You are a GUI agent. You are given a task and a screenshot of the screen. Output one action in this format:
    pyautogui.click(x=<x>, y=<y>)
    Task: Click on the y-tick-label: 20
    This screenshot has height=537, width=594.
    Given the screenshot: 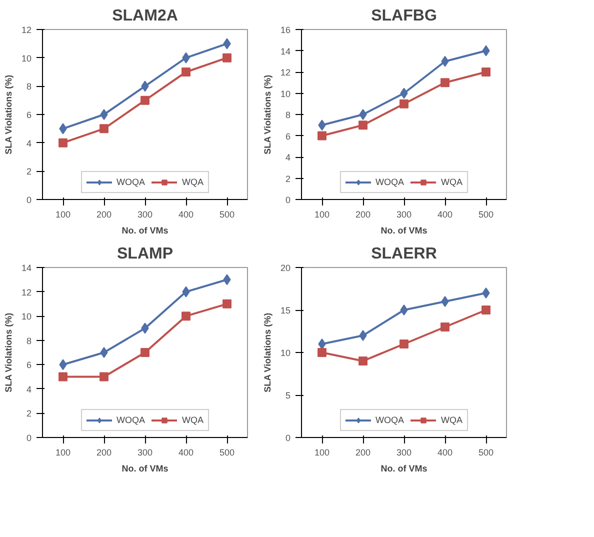 What is the action you would take?
    pyautogui.click(x=285, y=268)
    